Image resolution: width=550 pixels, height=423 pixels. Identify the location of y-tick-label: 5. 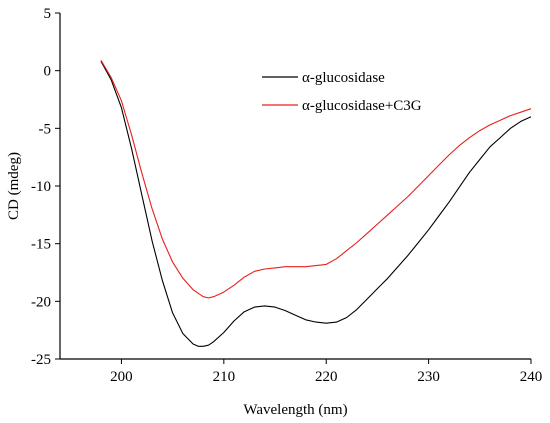
(48, 14).